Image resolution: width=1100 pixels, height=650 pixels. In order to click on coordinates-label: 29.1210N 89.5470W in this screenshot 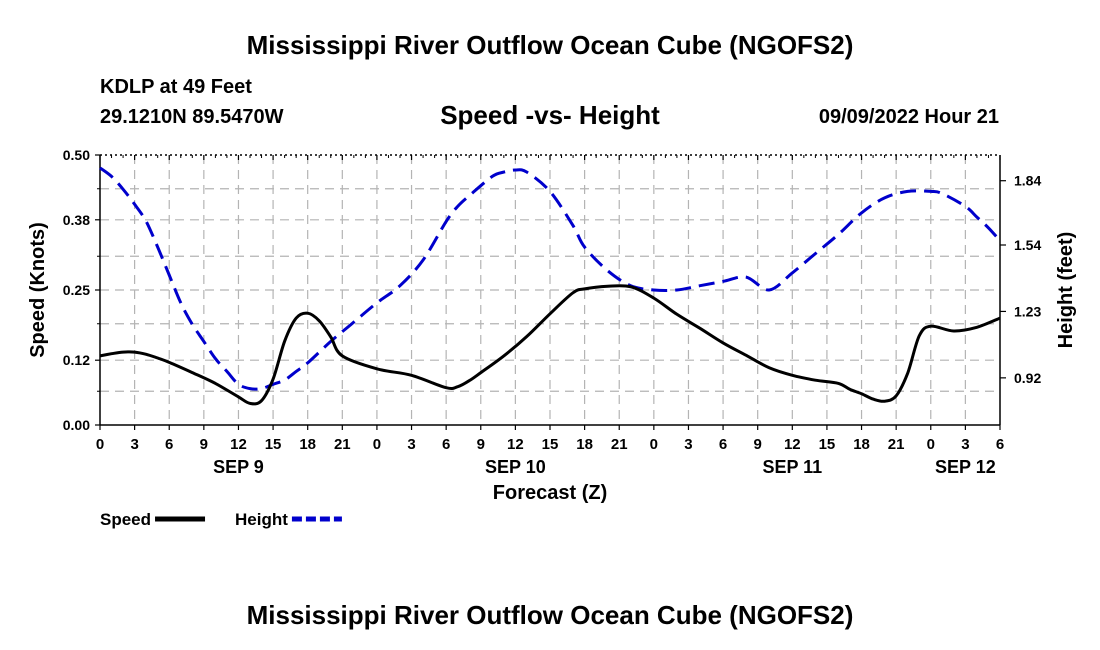, I will do `click(192, 117)`.